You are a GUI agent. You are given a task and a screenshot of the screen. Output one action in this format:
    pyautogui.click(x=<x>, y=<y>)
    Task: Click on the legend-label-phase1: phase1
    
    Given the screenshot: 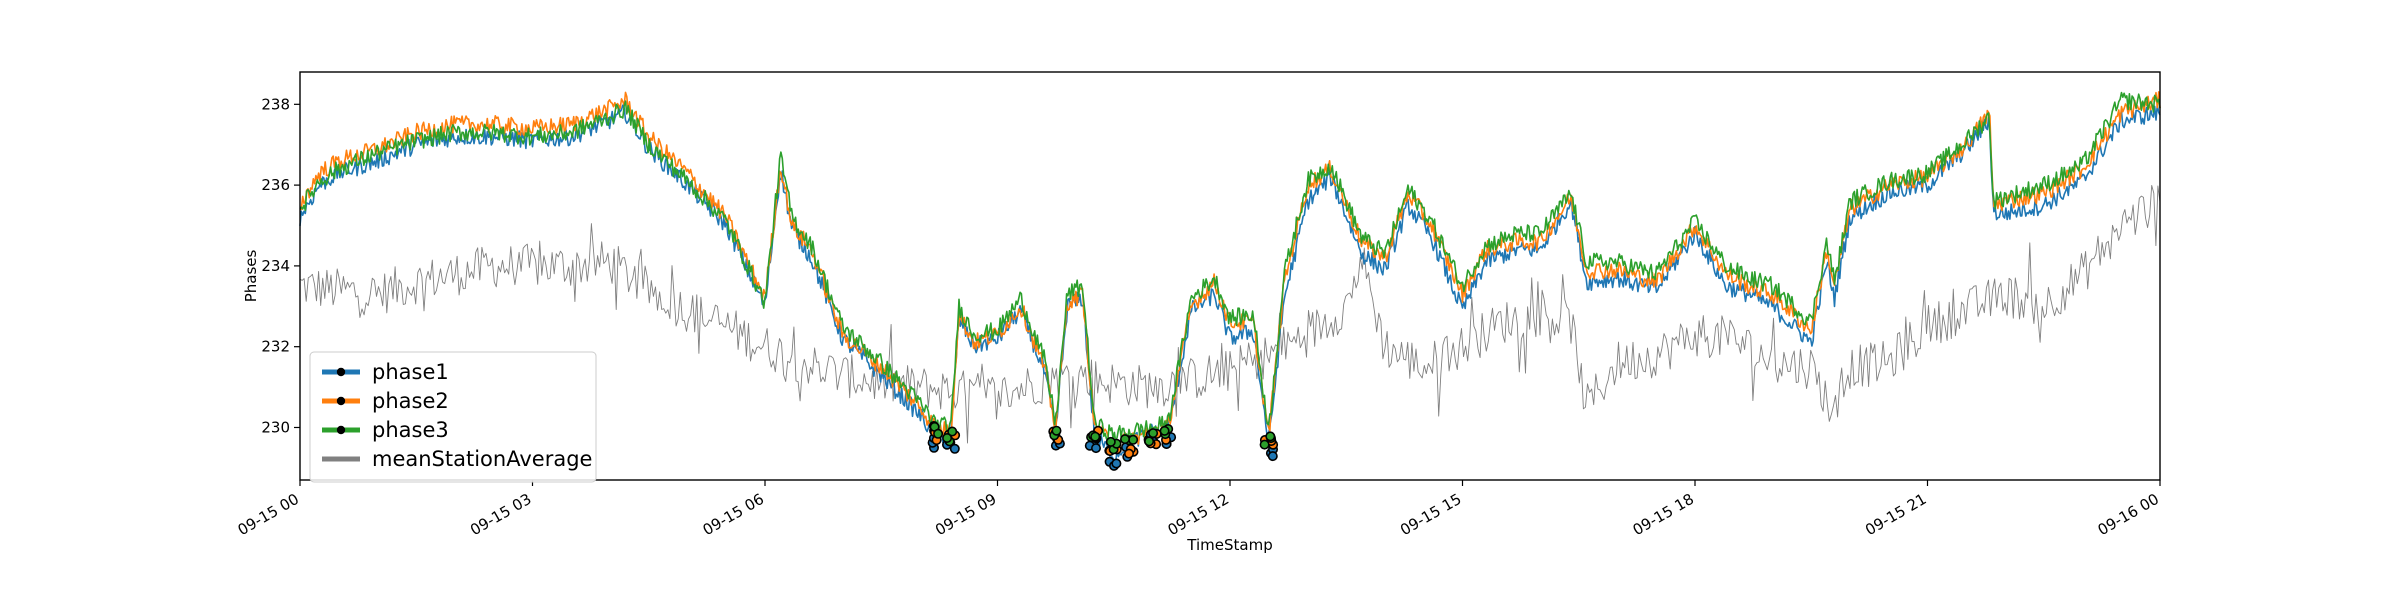 What is the action you would take?
    pyautogui.click(x=410, y=372)
    